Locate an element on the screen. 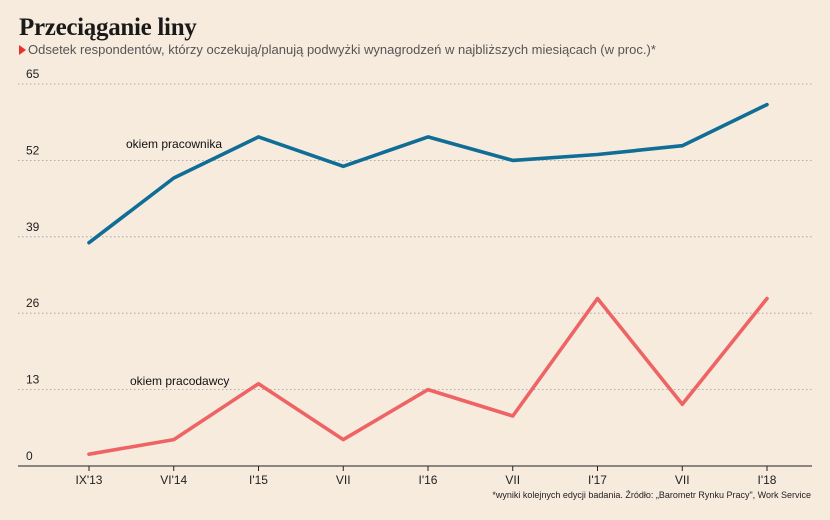  series-labels: okiem pracownika okiem pracodawcy is located at coordinates (177, 262).